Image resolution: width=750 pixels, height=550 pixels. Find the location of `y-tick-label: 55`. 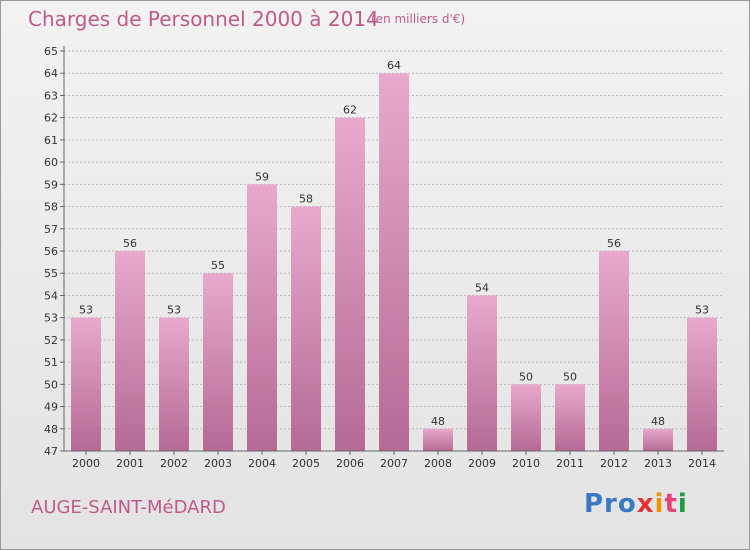

y-tick-label: 55 is located at coordinates (51, 273).